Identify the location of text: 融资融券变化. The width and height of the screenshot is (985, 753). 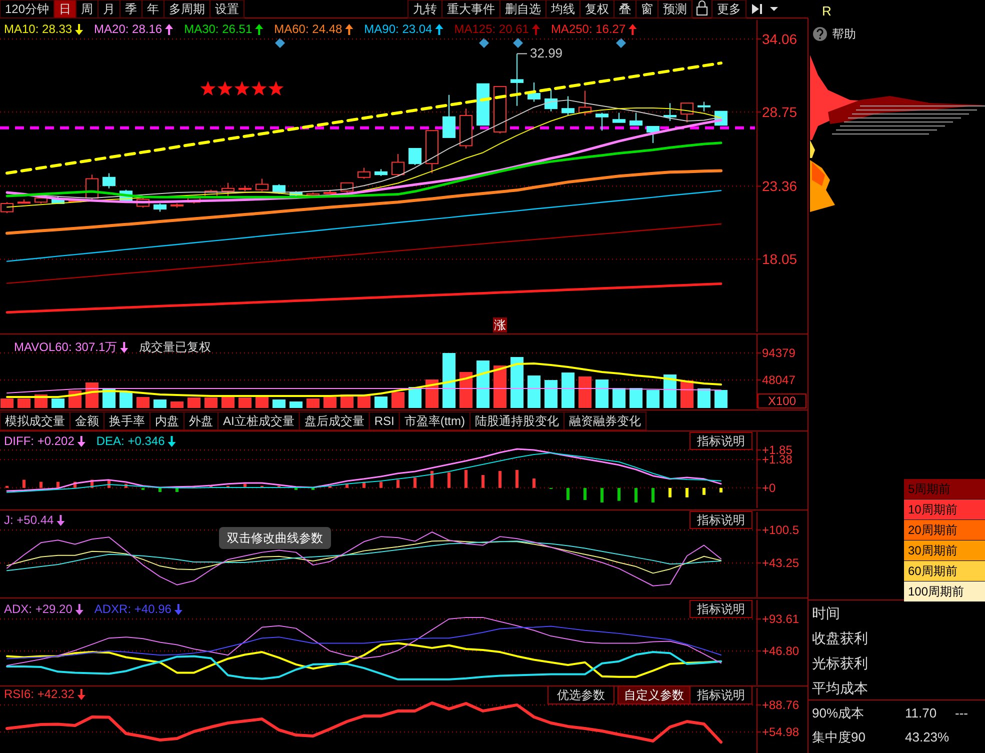
(605, 421).